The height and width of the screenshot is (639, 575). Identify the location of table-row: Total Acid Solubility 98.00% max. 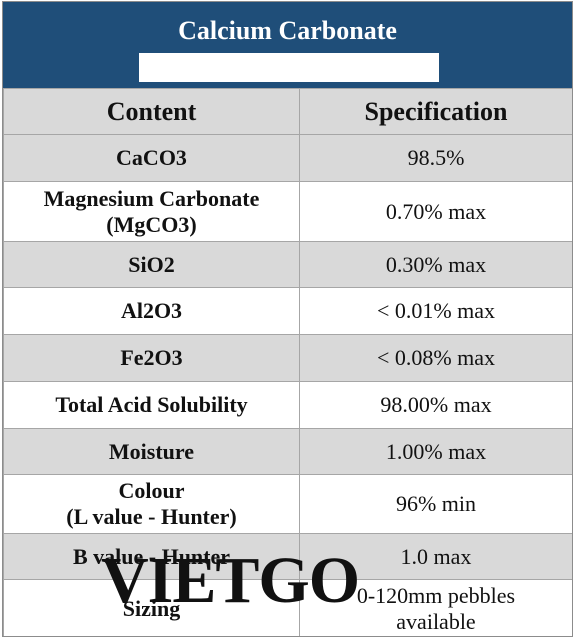
(287, 405).